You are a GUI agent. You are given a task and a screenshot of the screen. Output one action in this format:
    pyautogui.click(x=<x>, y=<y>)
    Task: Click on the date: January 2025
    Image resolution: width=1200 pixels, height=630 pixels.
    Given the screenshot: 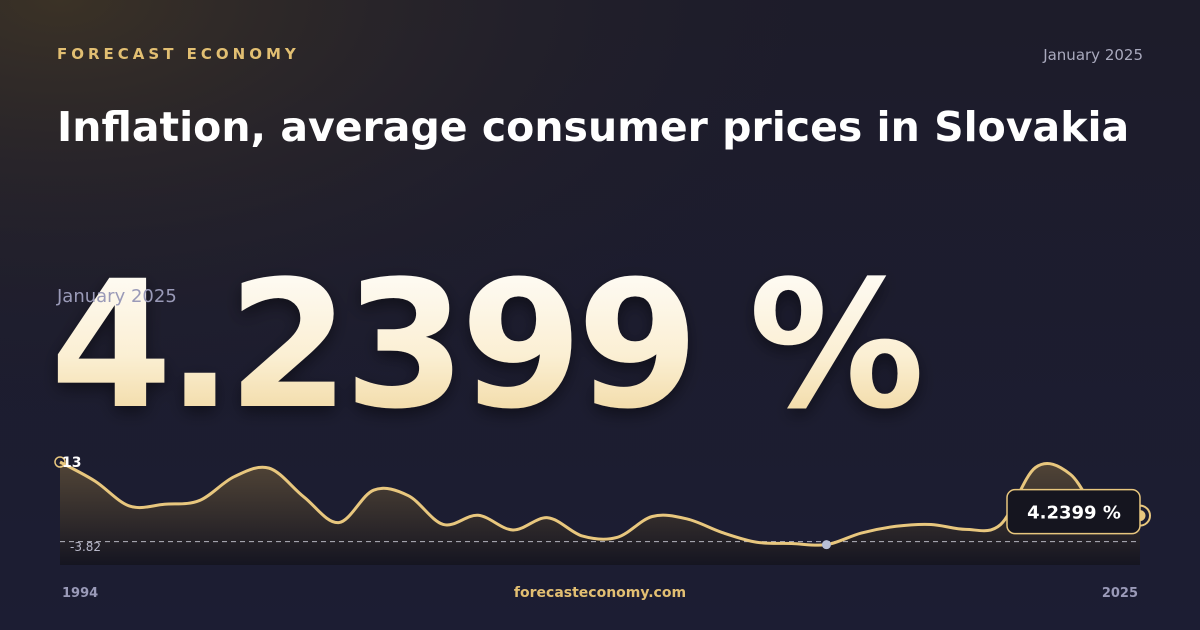 What is the action you would take?
    pyautogui.click(x=1092, y=55)
    